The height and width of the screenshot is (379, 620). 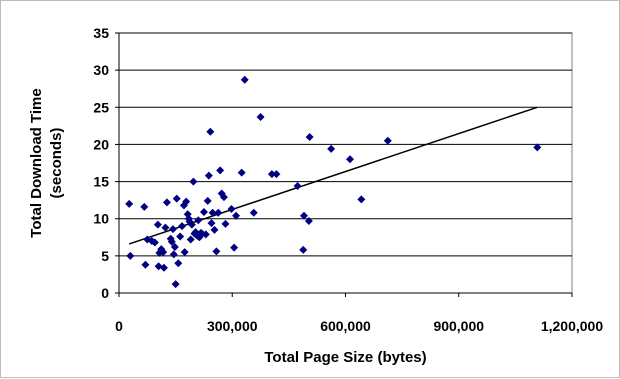 What do you see at coordinates (345, 357) in the screenshot?
I see `x-axis-title: Total Page Size (bytes)` at bounding box center [345, 357].